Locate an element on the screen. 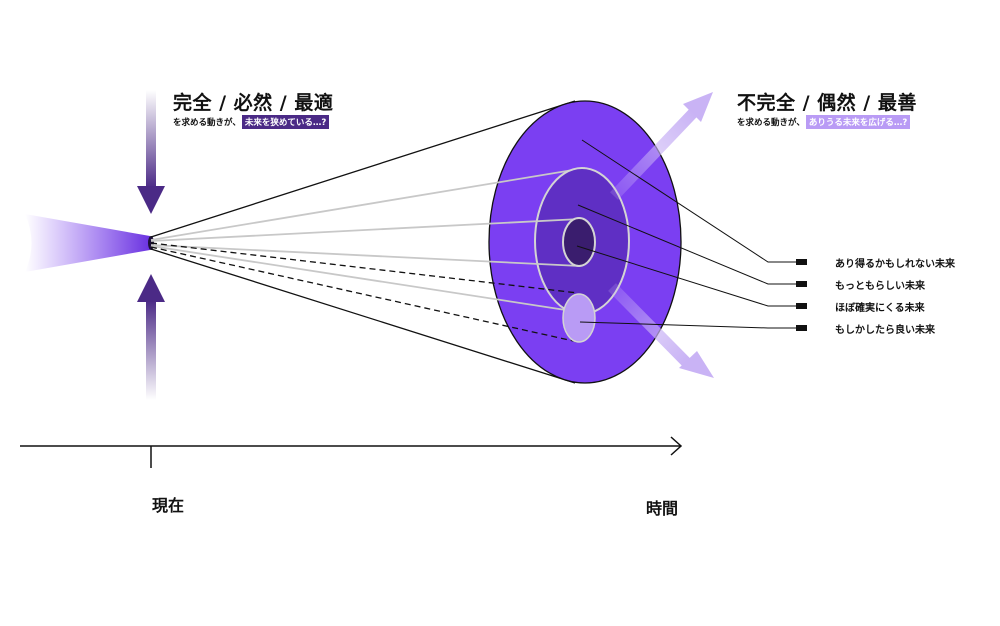  probable-line-top is located at coordinates (365, 230).